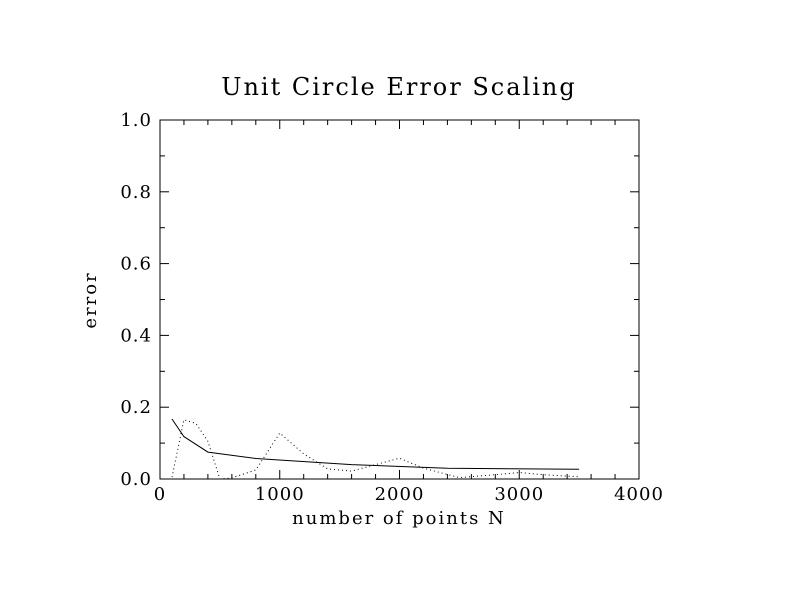  Describe the element at coordinates (136, 407) in the screenshot. I see `y-tick-label: 0.2` at that location.